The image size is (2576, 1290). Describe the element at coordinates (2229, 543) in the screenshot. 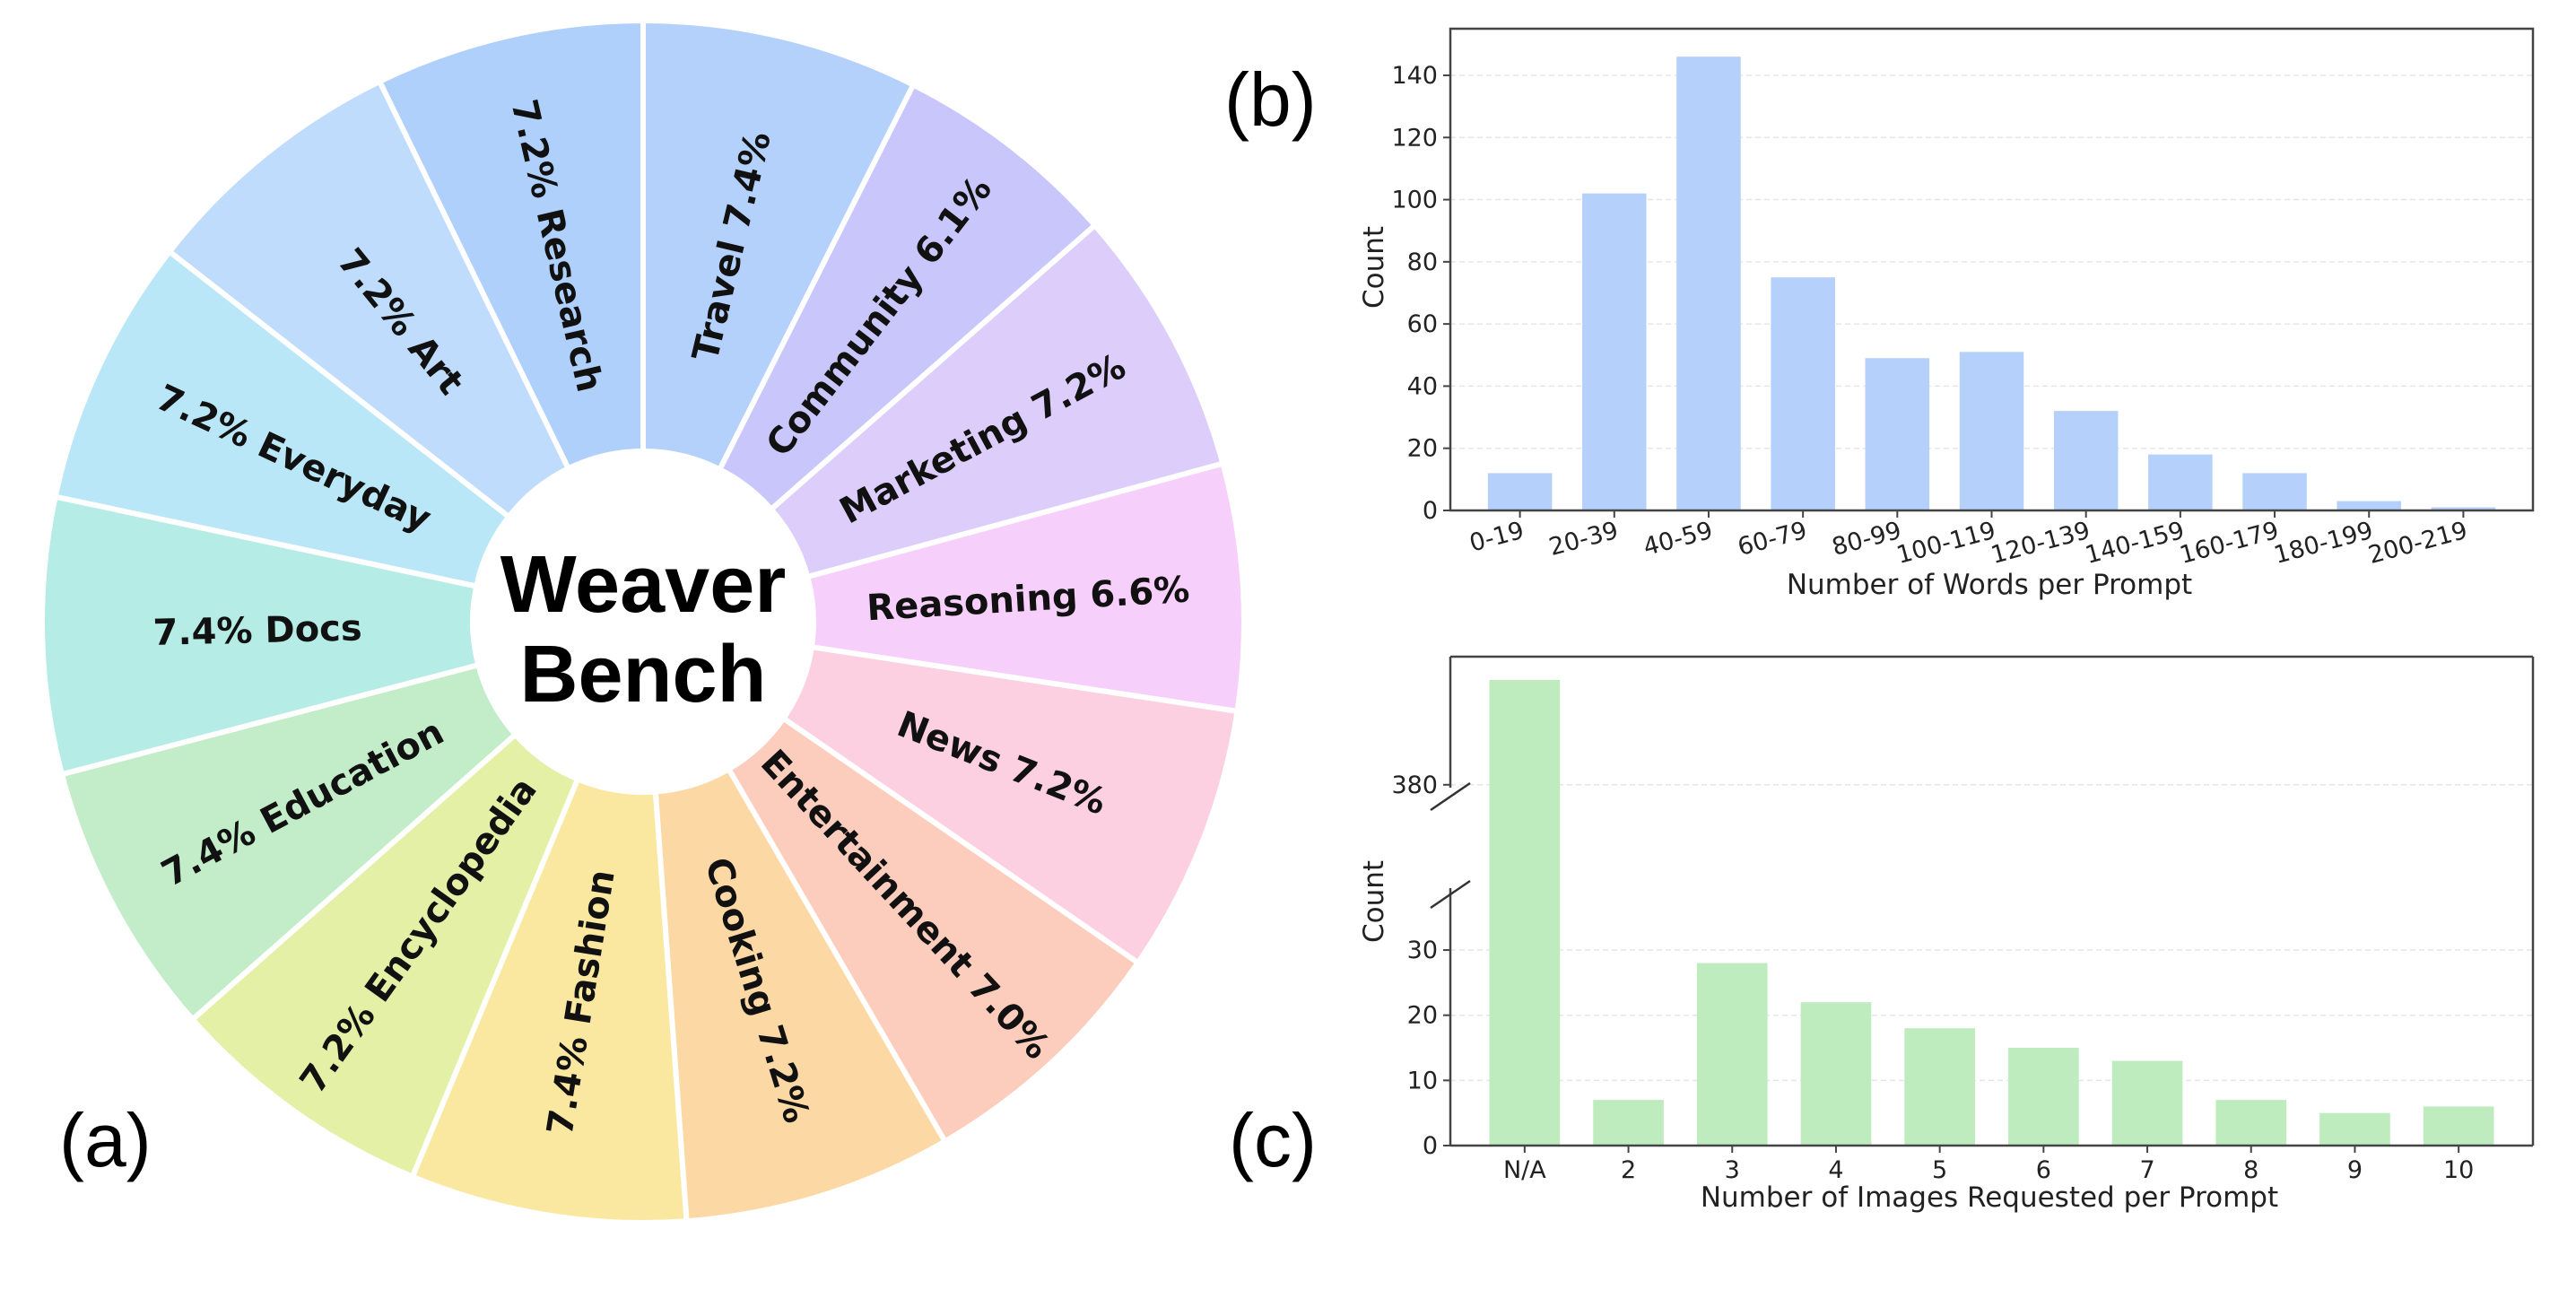

I see `chart-b-xtick-label: 160-179` at that location.